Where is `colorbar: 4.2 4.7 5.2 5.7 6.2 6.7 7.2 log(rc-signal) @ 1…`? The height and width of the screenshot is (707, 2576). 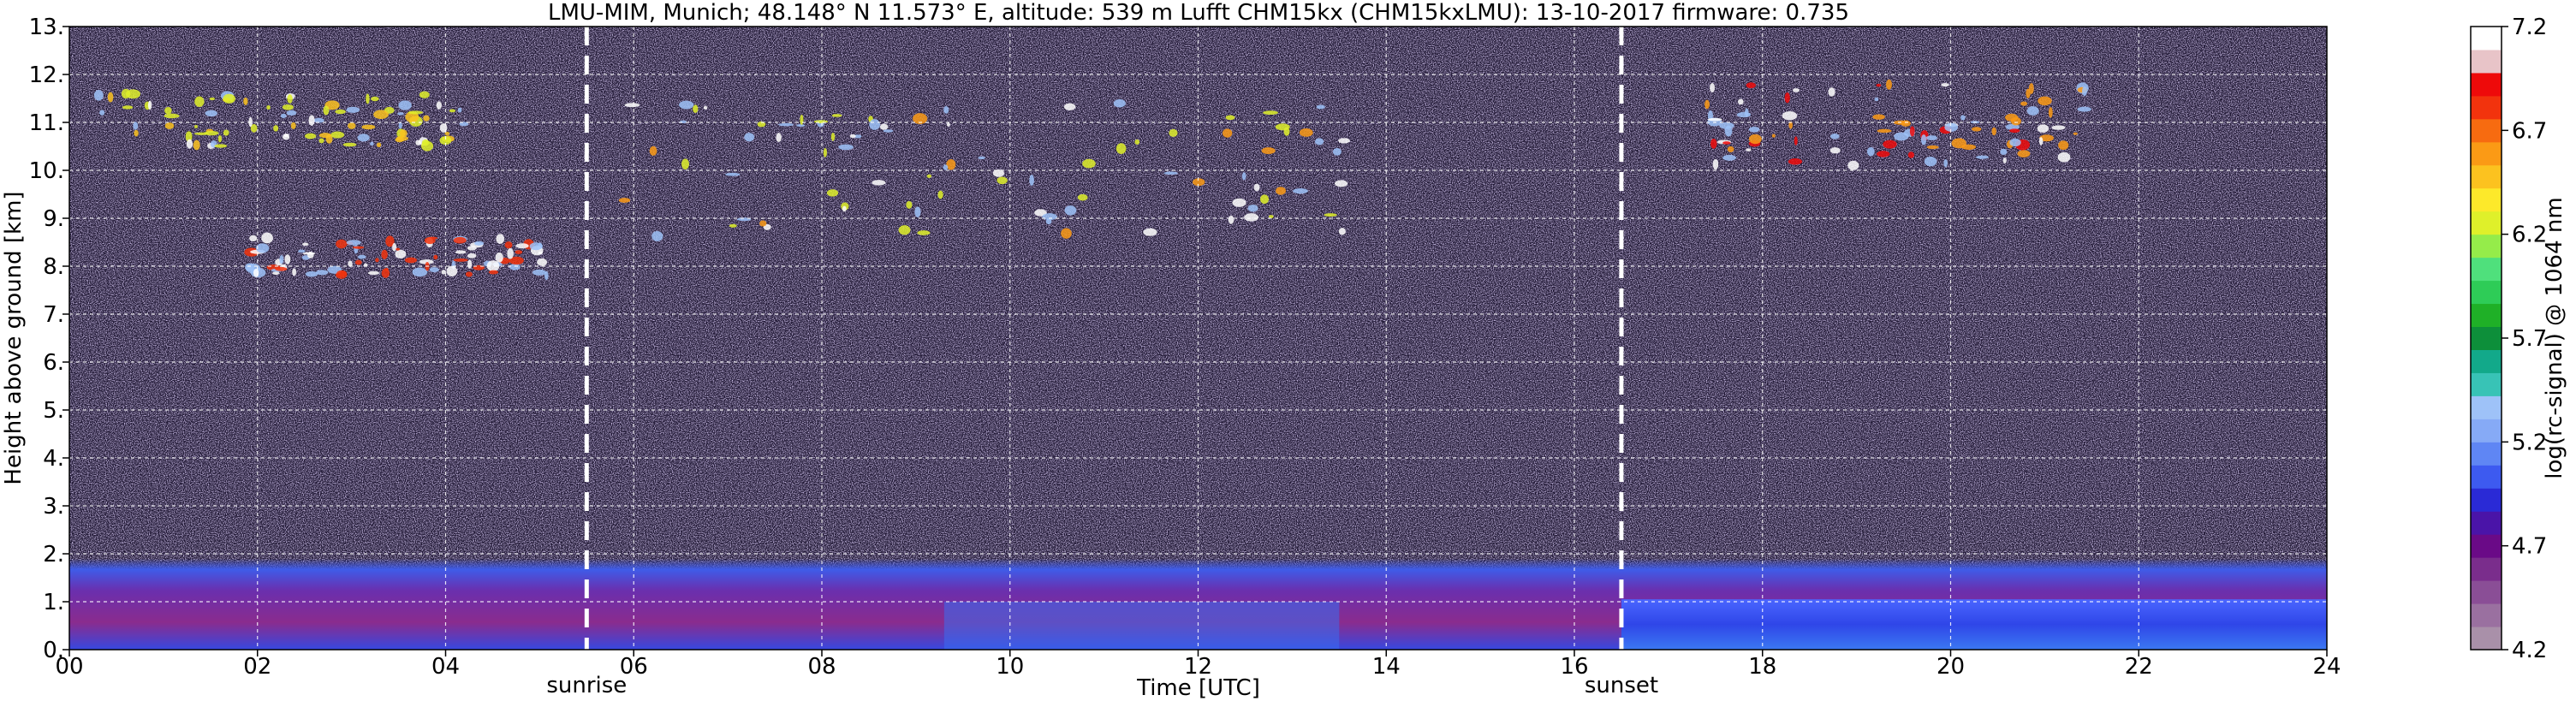
colorbar: 4.2 4.7 5.2 5.7 6.2 6.7 7.2 log(rc-signal) @ 1… is located at coordinates (2518, 339).